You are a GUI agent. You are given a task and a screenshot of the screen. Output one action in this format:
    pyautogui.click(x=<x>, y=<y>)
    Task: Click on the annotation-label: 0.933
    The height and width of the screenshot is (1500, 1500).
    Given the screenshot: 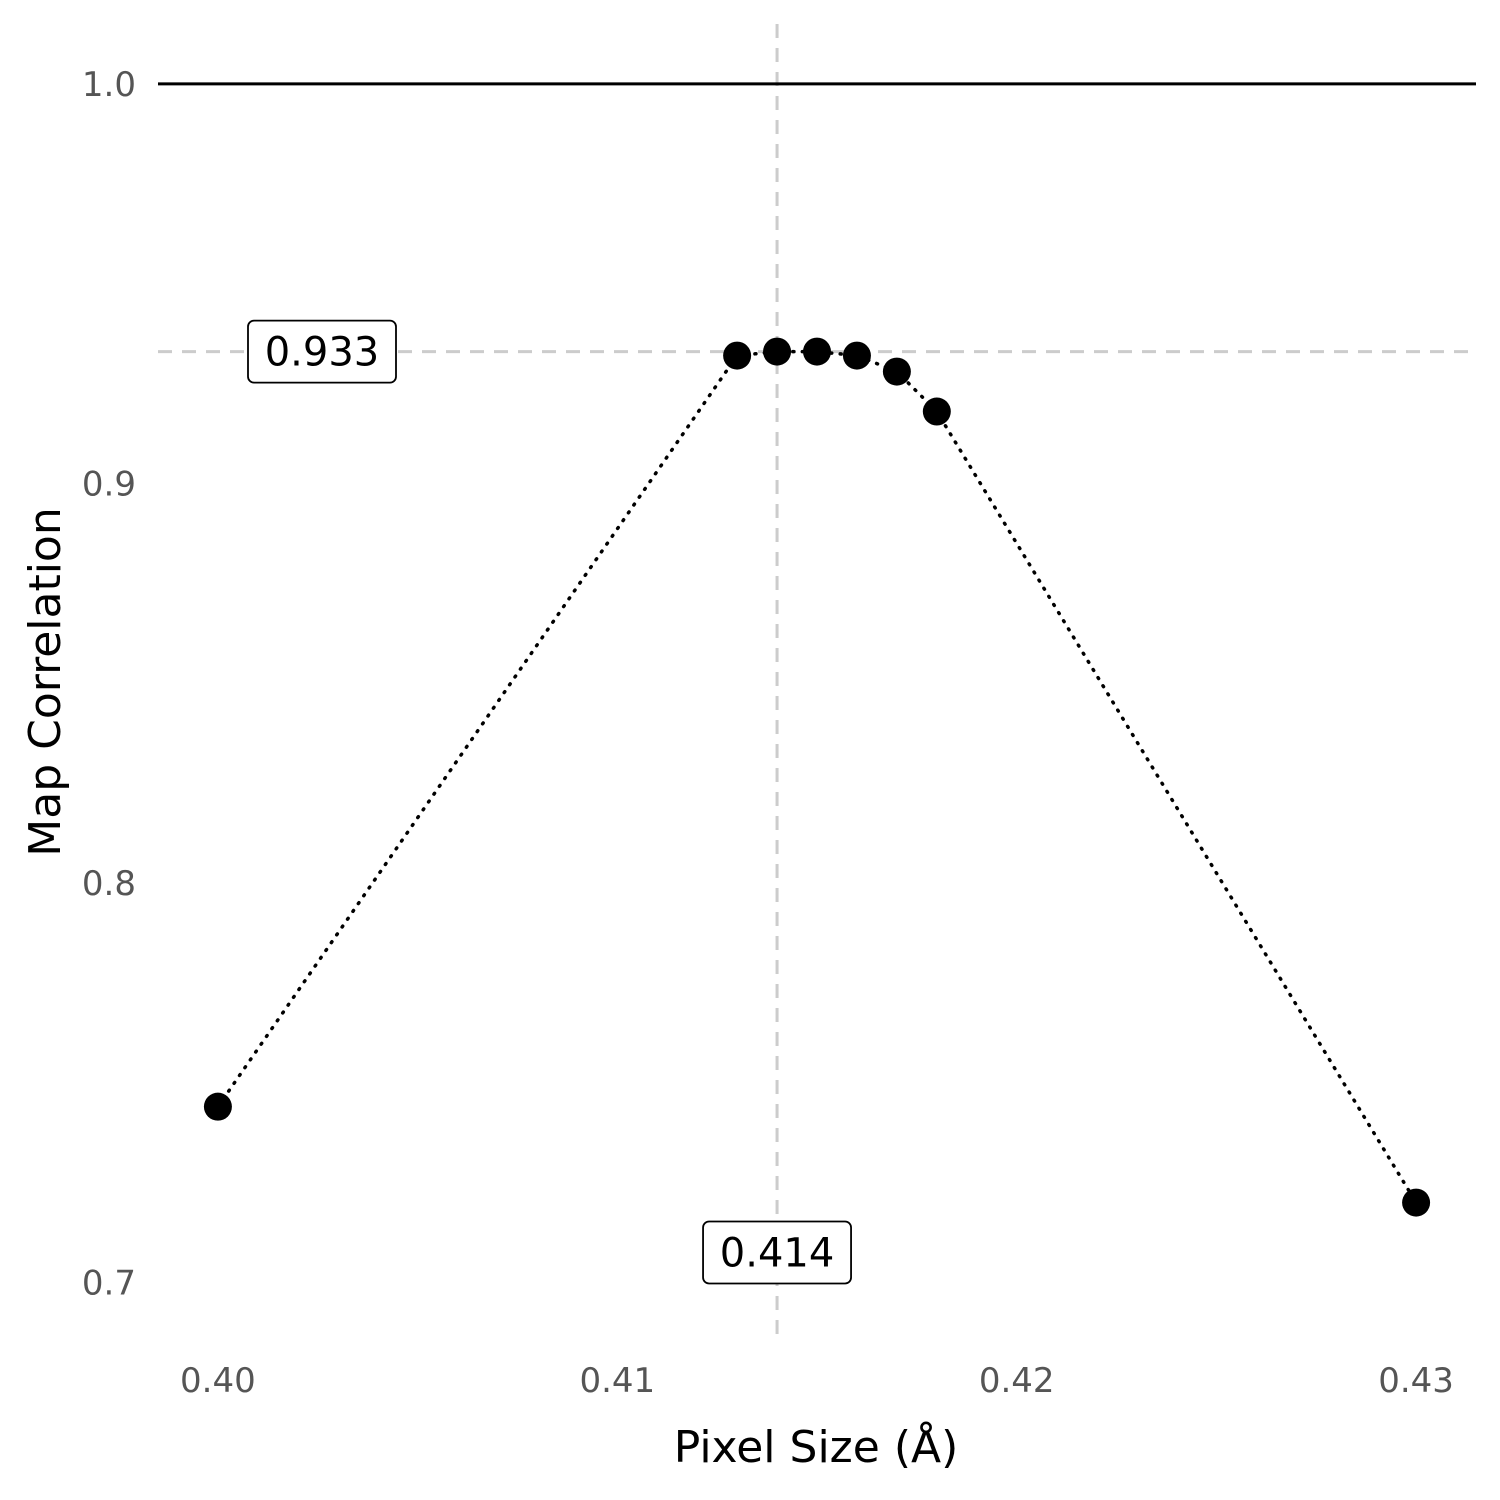 What is the action you would take?
    pyautogui.click(x=322, y=351)
    